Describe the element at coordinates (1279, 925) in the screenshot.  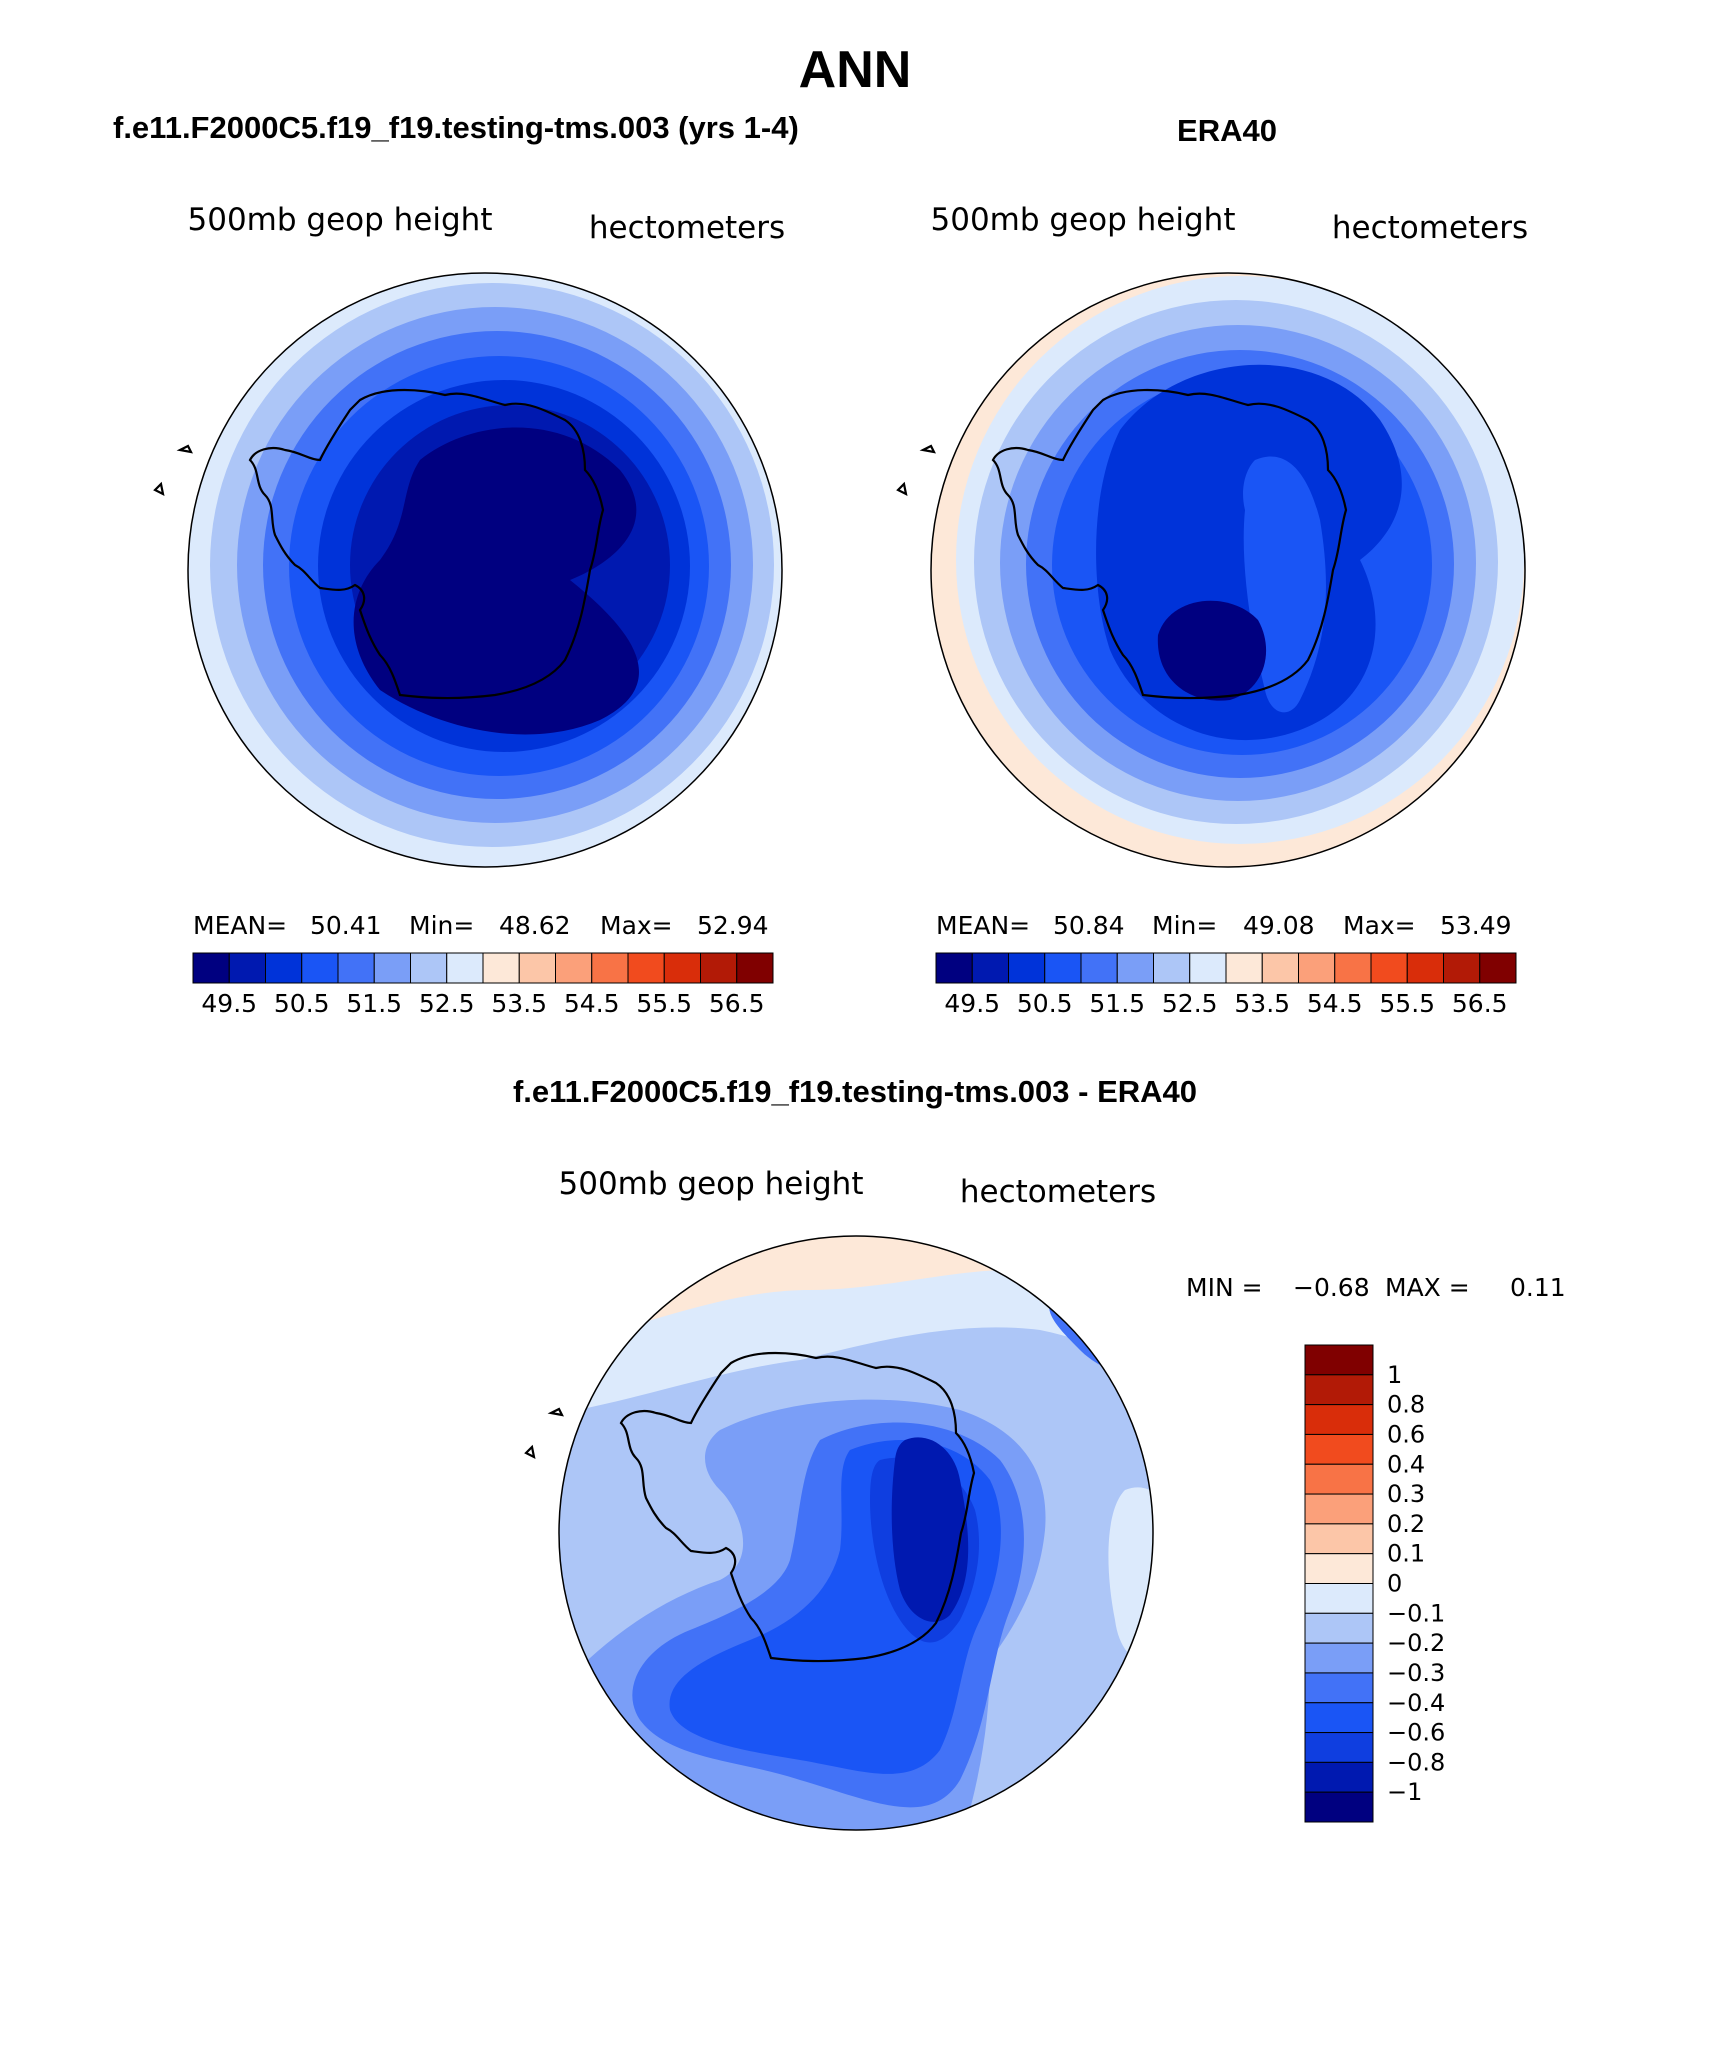
I see `panel-era40-min-value: 49.08` at that location.